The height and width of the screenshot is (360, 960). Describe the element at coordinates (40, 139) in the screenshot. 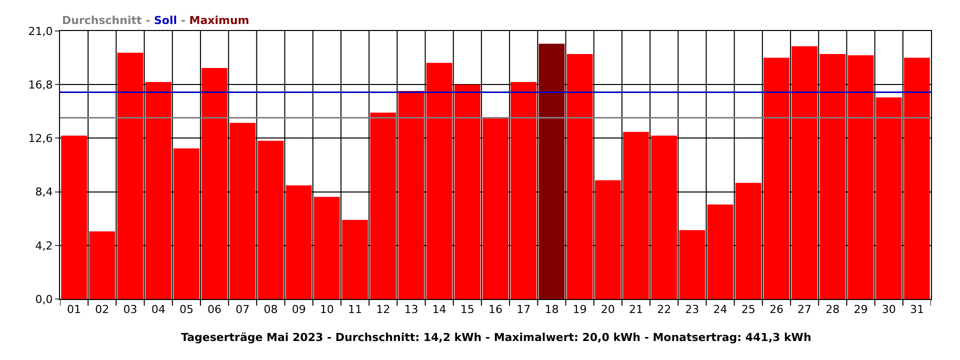

I see `y-tick-label: 12,6` at that location.